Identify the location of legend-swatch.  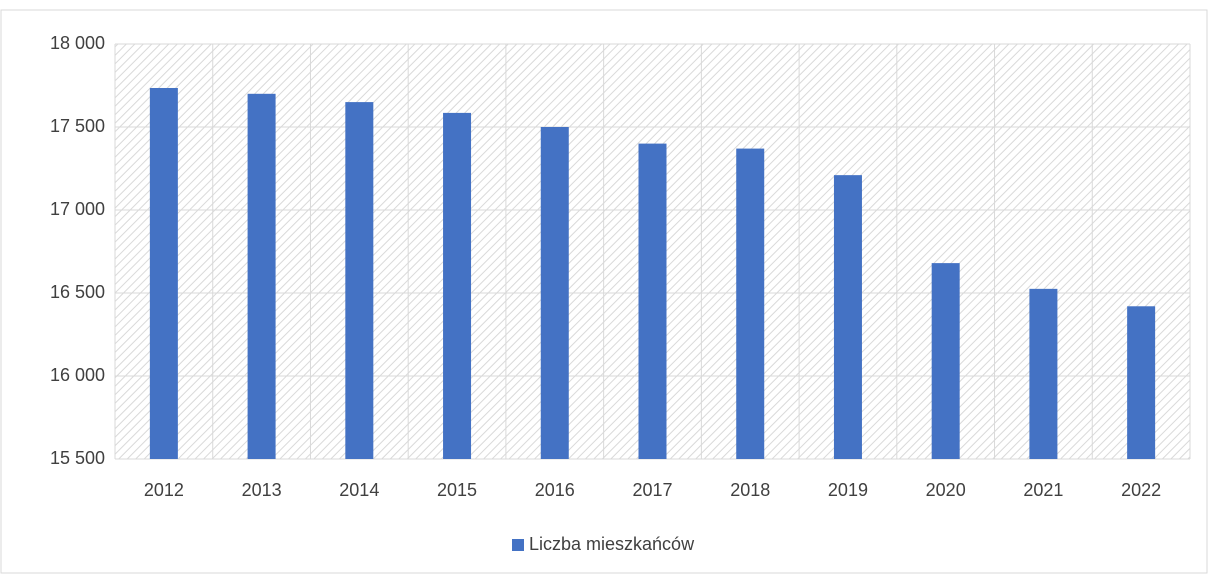
(518, 545).